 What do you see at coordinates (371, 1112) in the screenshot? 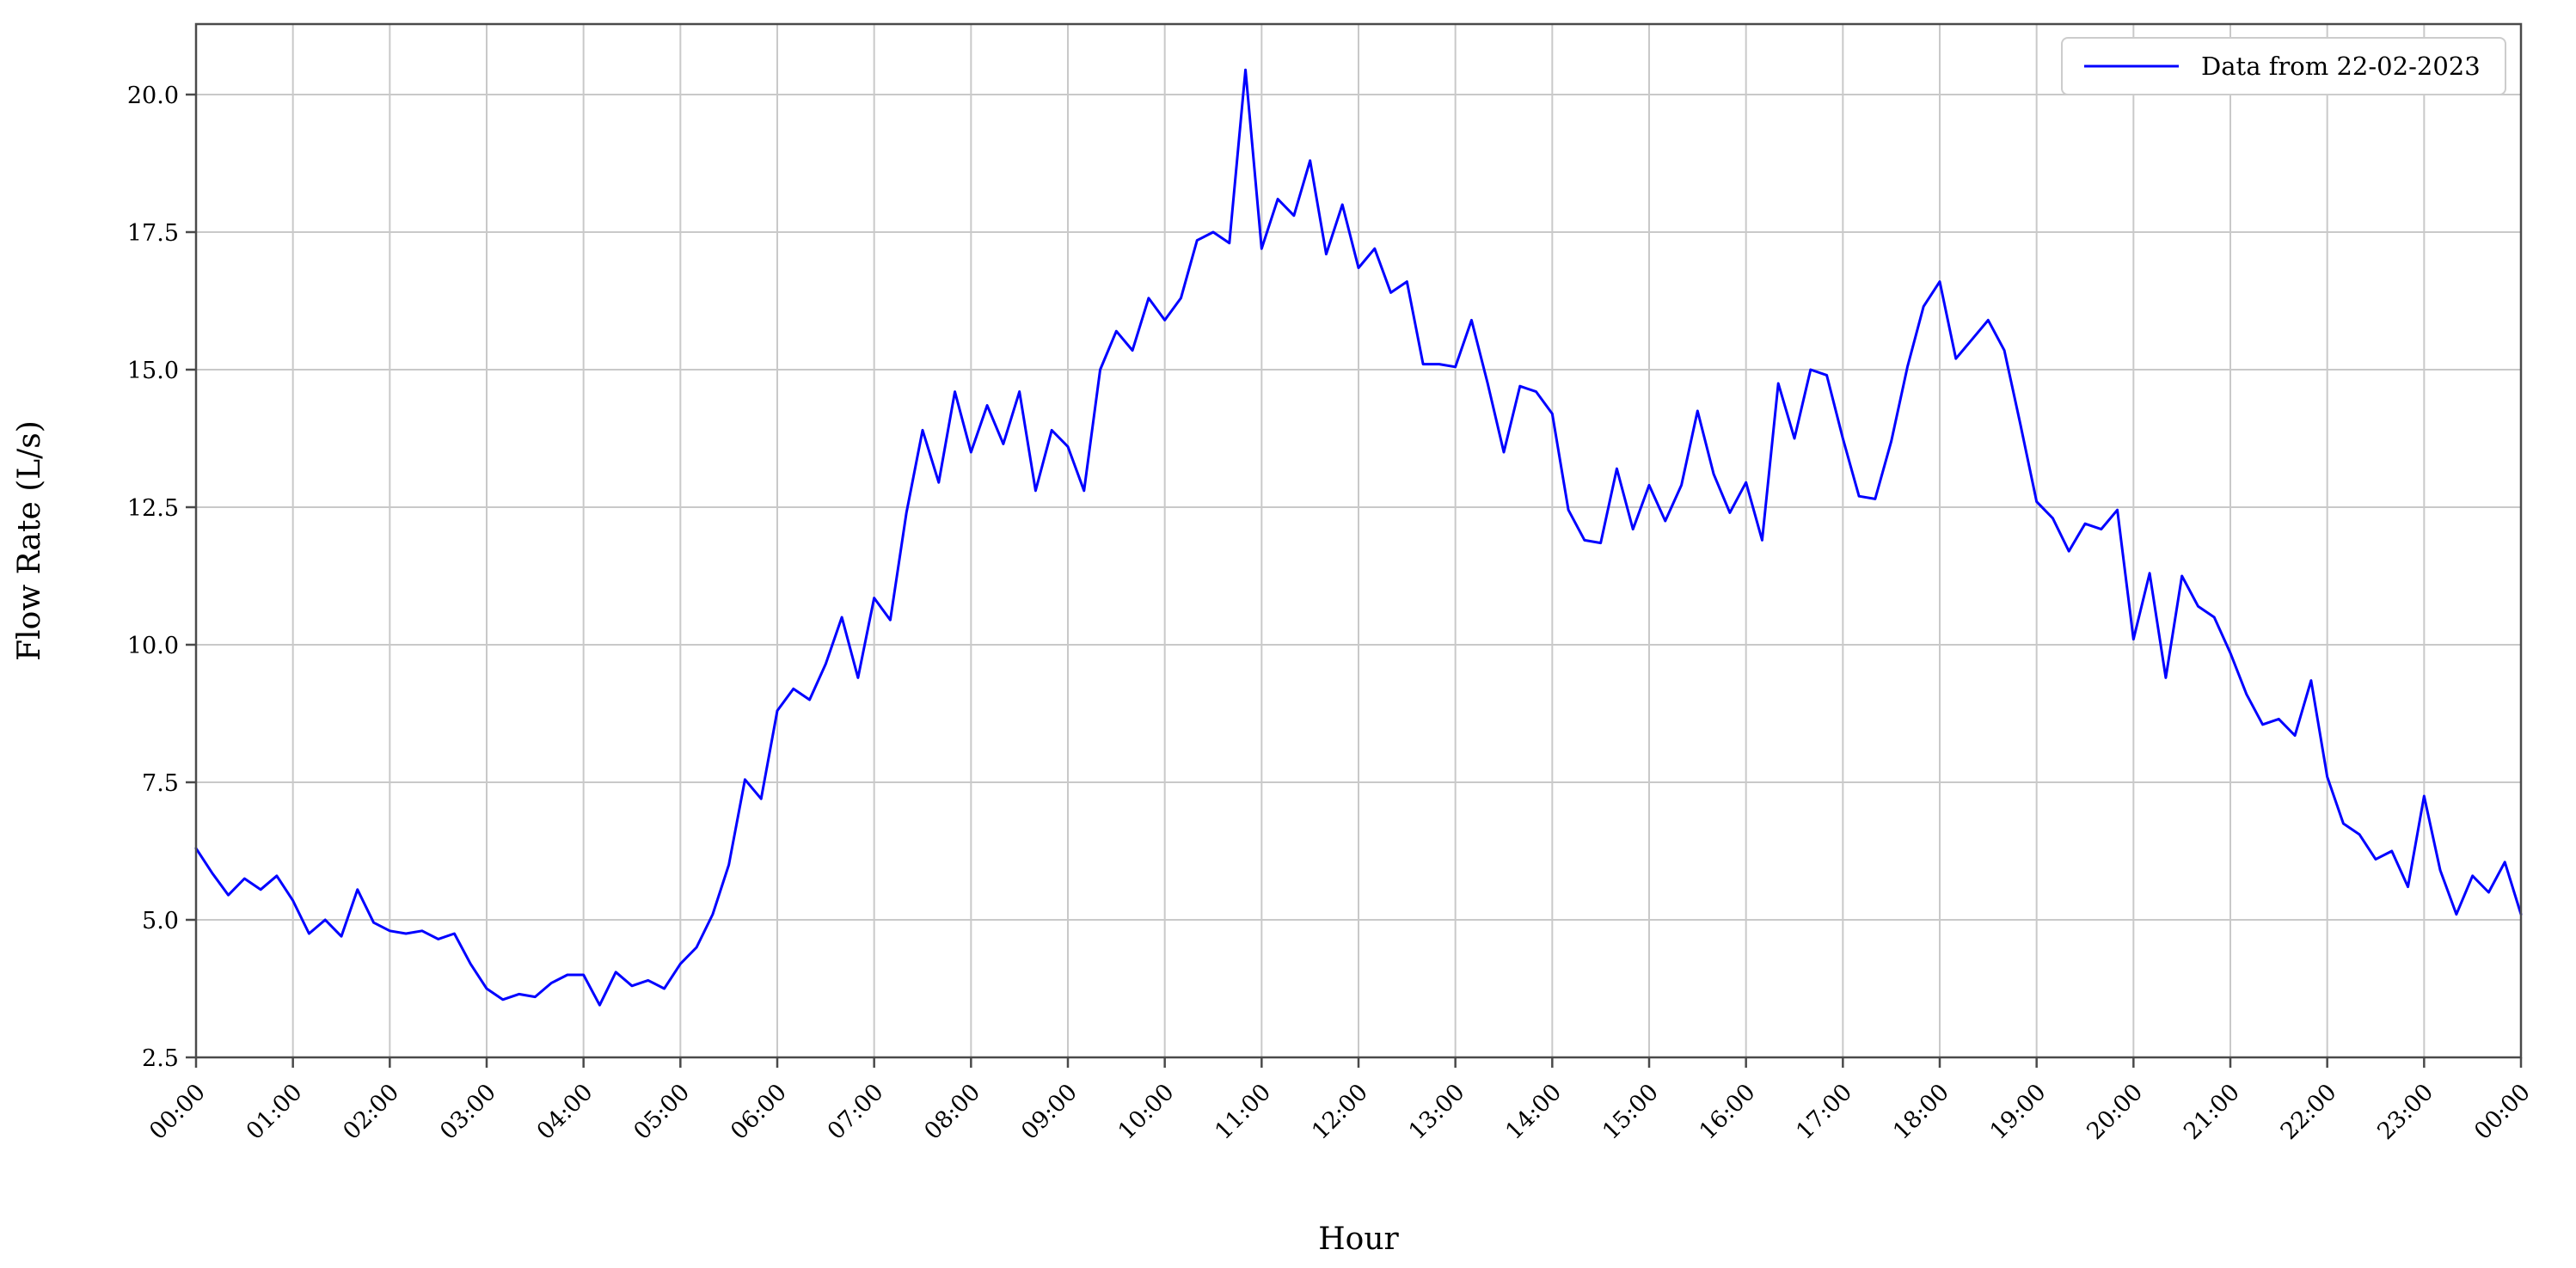
I see `x-tick-label: 02:00` at bounding box center [371, 1112].